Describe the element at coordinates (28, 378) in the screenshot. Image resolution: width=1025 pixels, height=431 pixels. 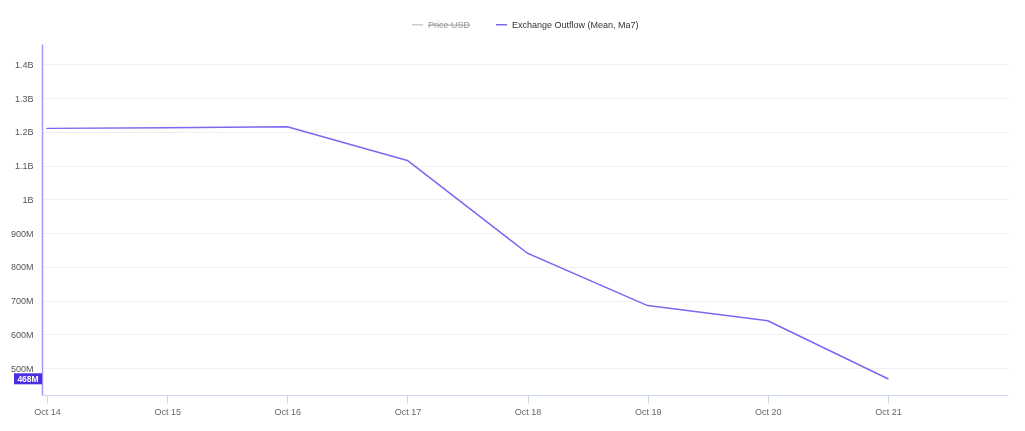
I see `annotation: 468M` at that location.